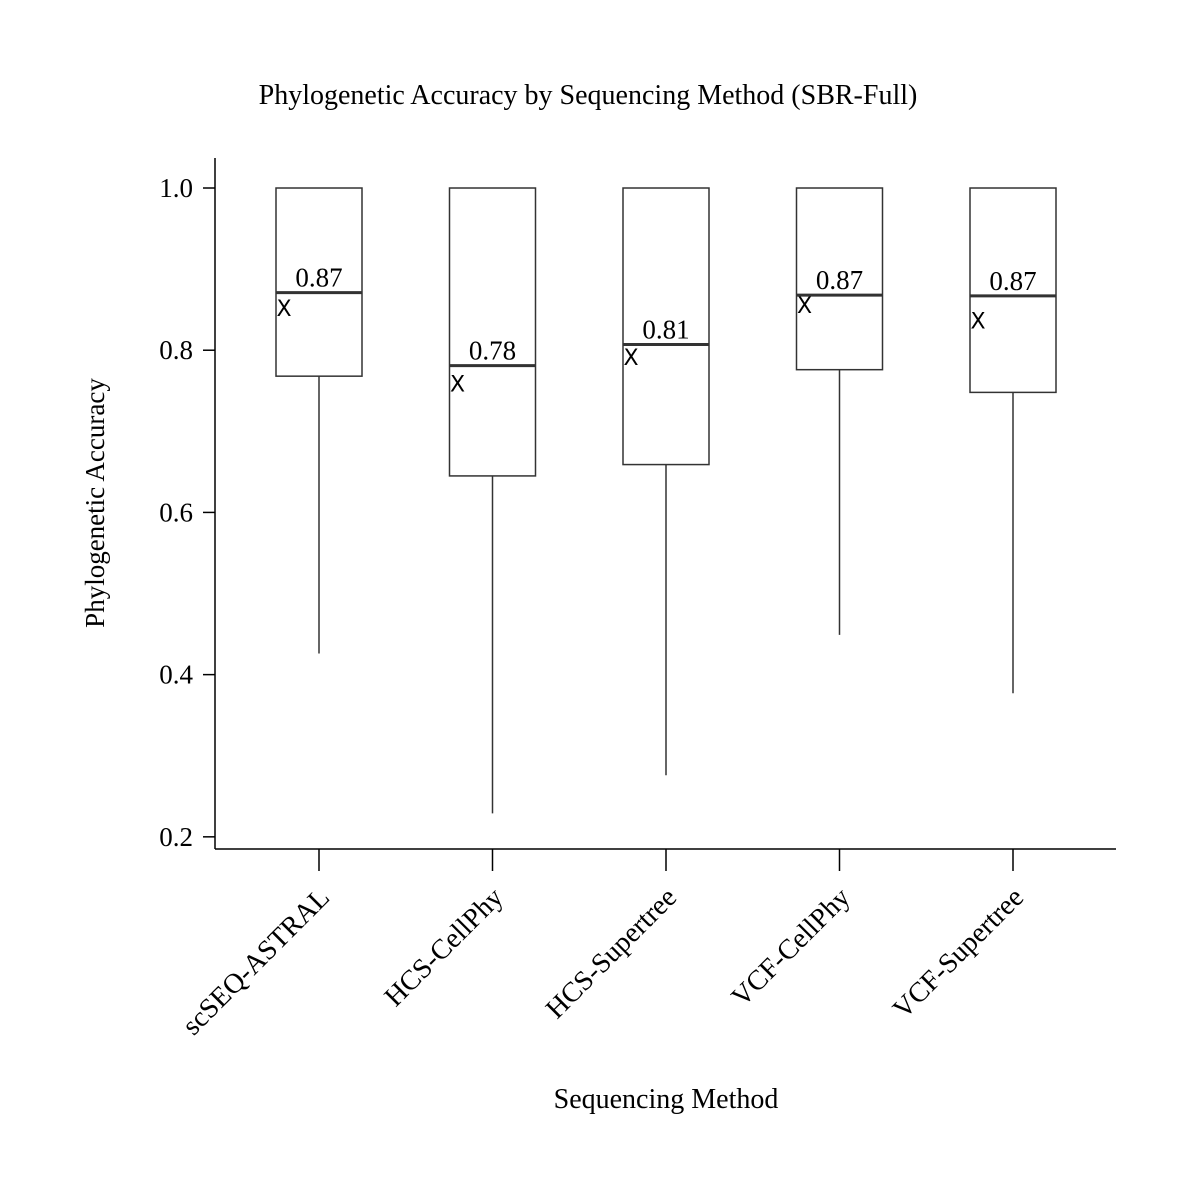 This screenshot has height=1200, width=1200. What do you see at coordinates (611, 953) in the screenshot?
I see `x-tick-label: HCS-Supertree` at bounding box center [611, 953].